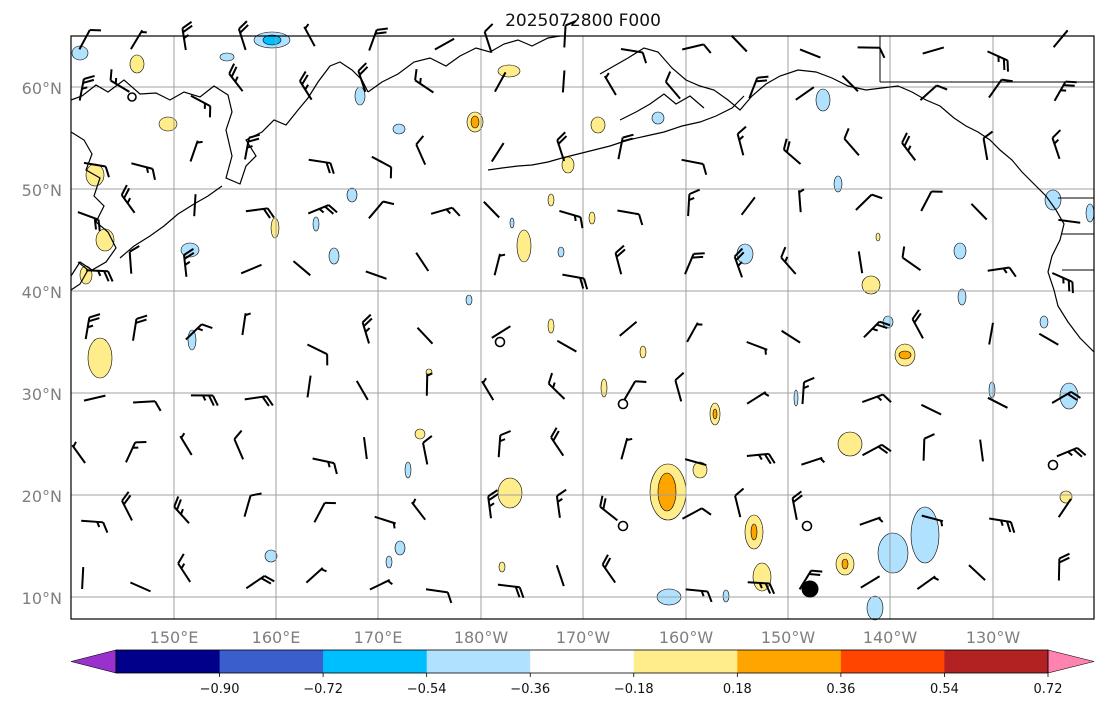 This screenshot has width=1105, height=712. Describe the element at coordinates (464, 64) in the screenshot. I see `coastline-chukotka` at that location.